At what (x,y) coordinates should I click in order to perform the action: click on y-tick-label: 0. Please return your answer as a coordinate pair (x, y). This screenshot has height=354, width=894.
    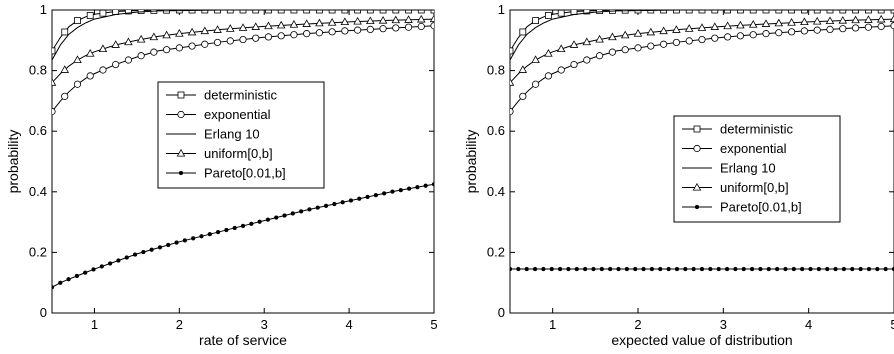
    Looking at the image, I should click on (43, 312).